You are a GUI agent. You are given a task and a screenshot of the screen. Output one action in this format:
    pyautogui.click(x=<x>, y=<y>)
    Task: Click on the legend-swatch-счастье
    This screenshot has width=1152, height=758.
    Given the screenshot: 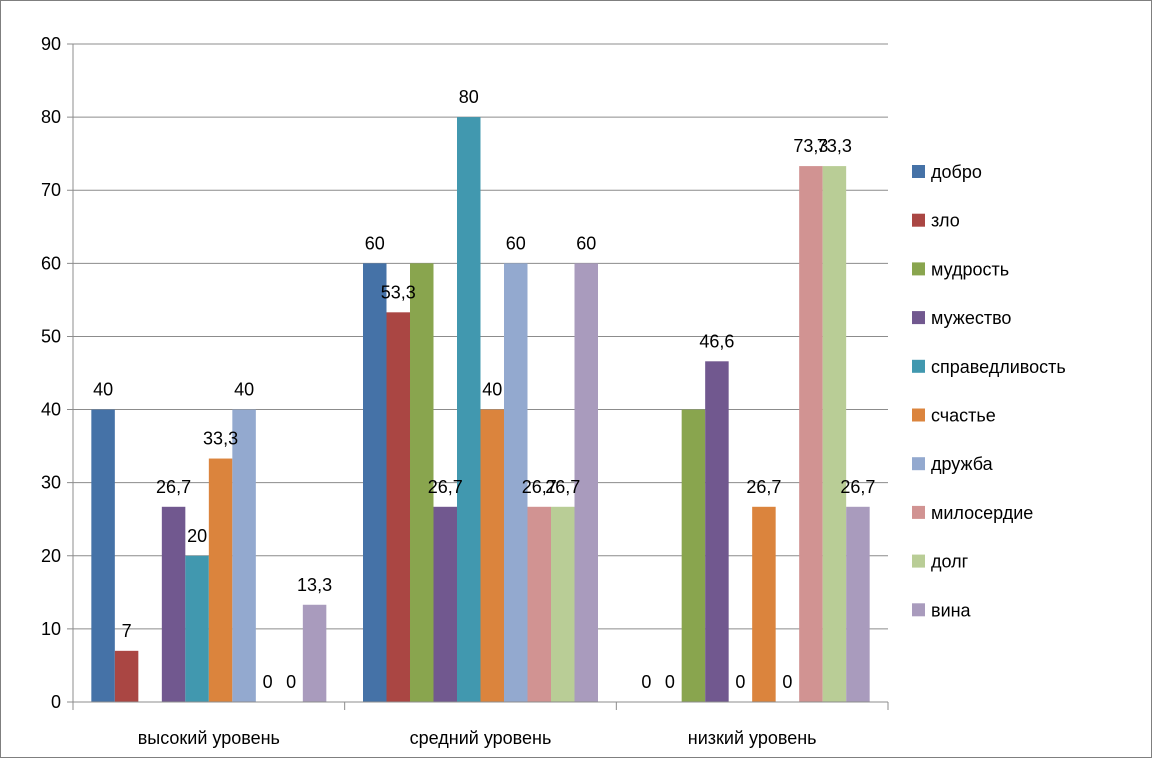 What is the action you would take?
    pyautogui.click(x=918, y=415)
    